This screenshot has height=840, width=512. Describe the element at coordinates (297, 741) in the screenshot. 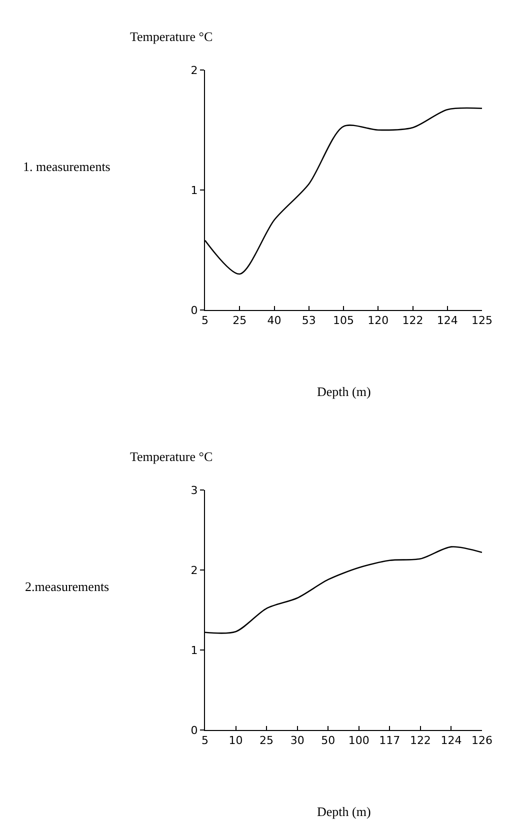

I see `x-tick-label: 30` at that location.